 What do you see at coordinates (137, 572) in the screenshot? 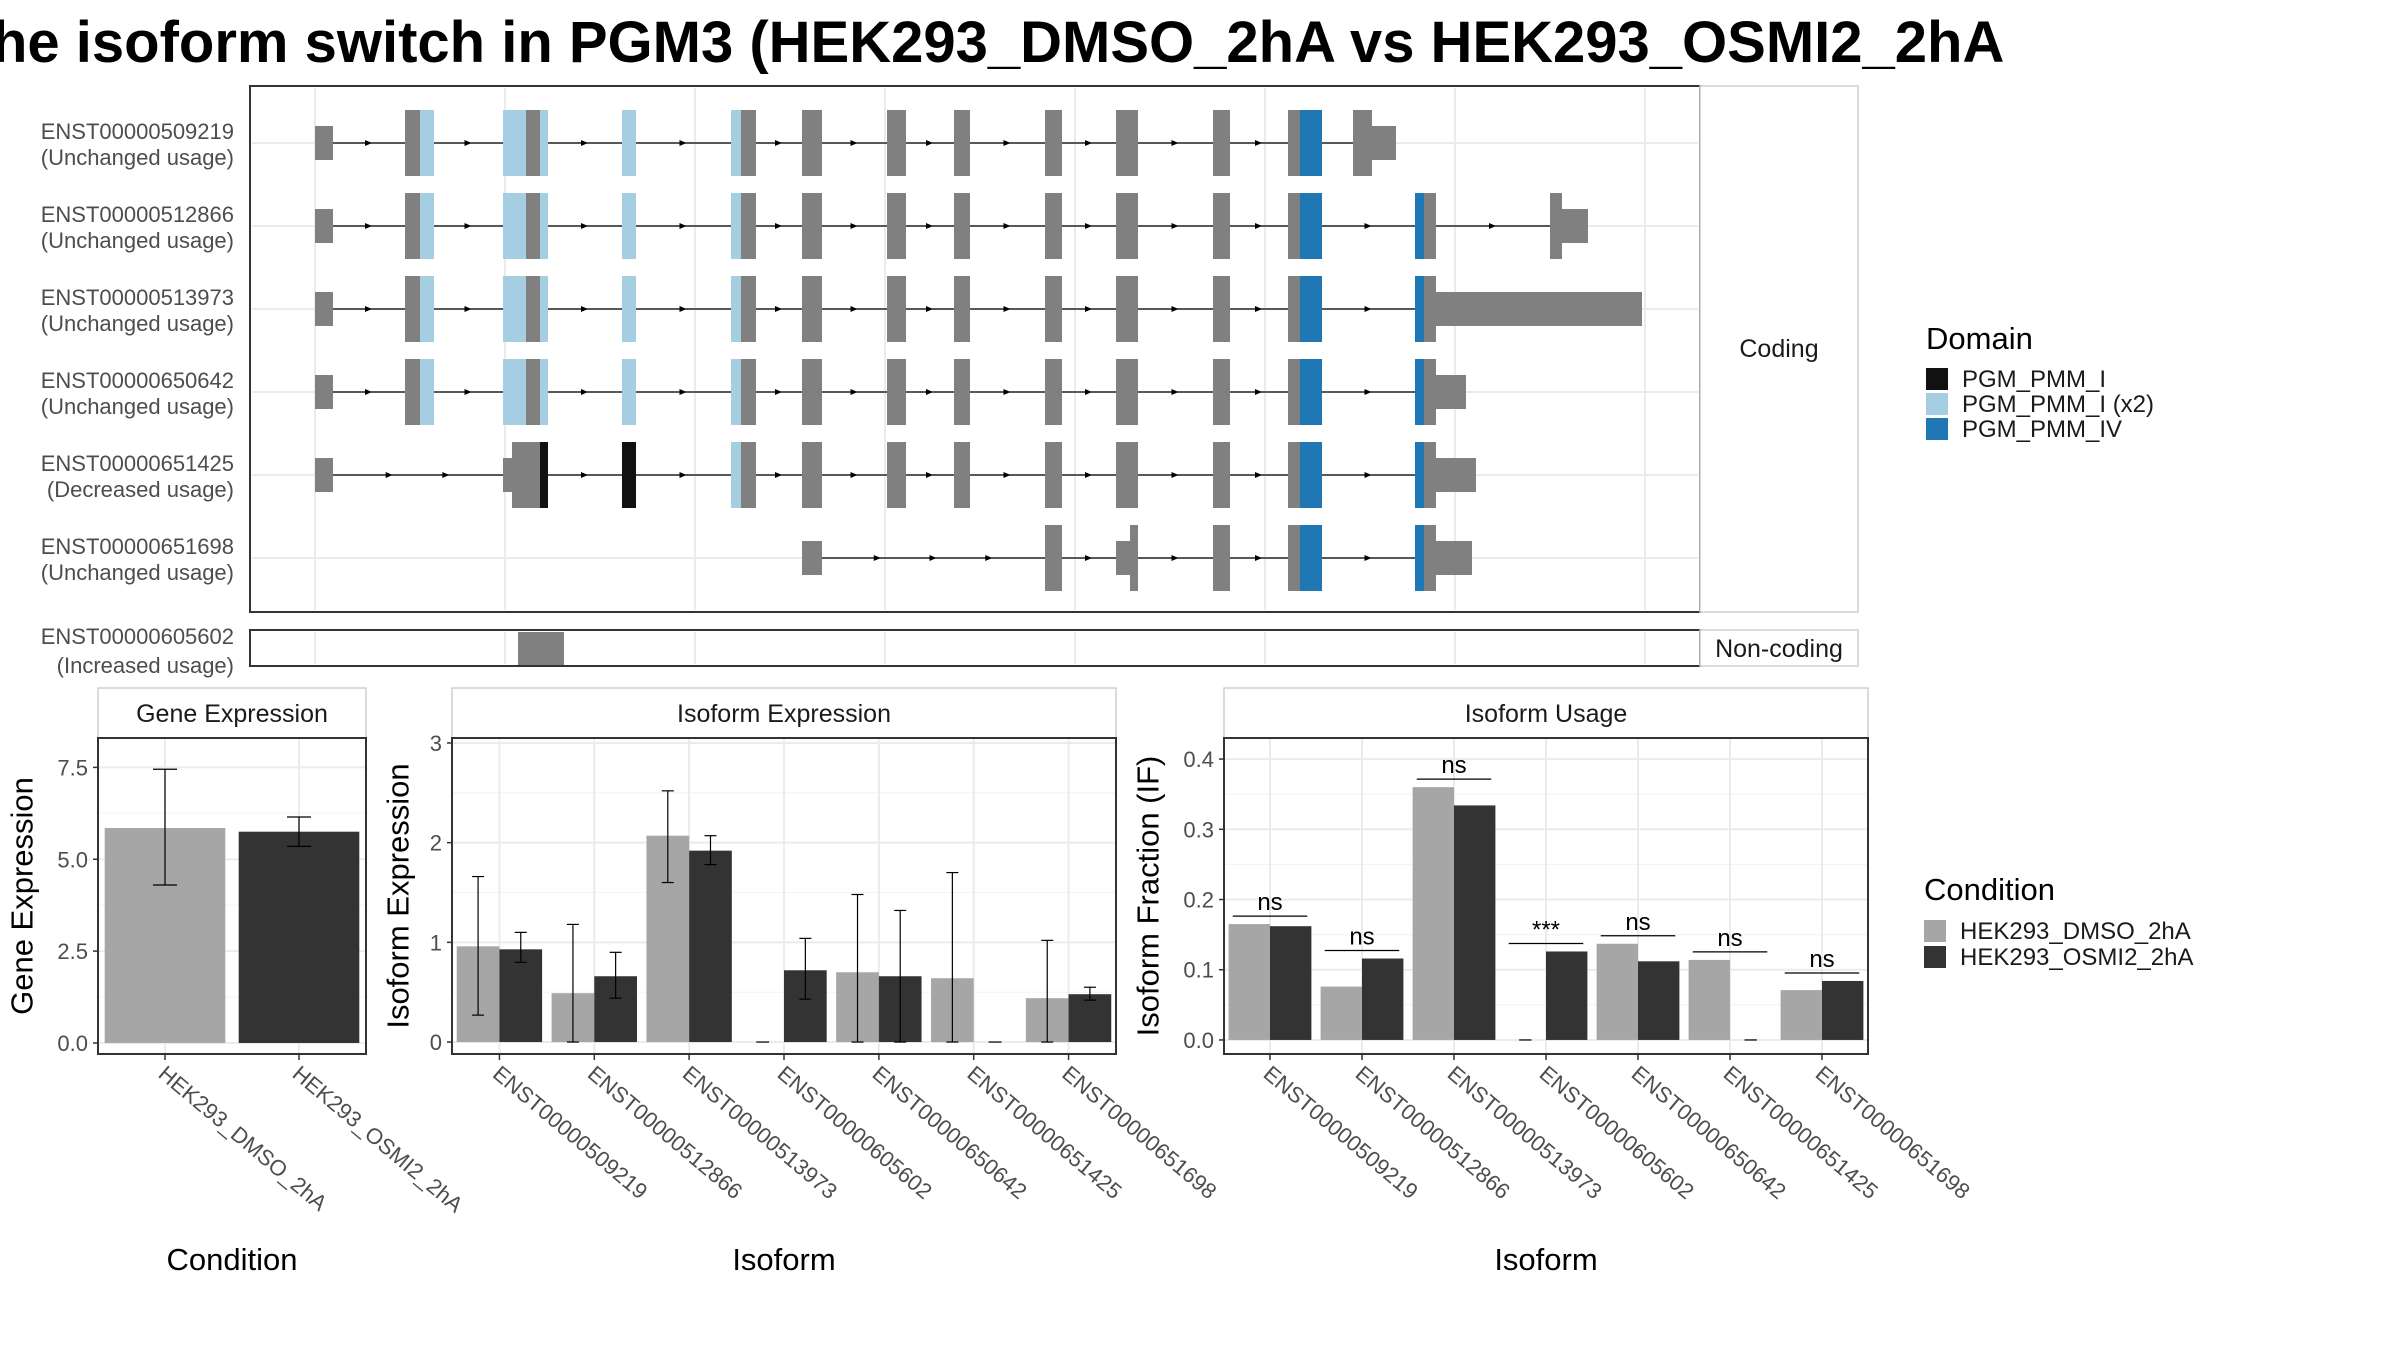
I see `transcript-status-label: (Unchanged usage)` at bounding box center [137, 572].